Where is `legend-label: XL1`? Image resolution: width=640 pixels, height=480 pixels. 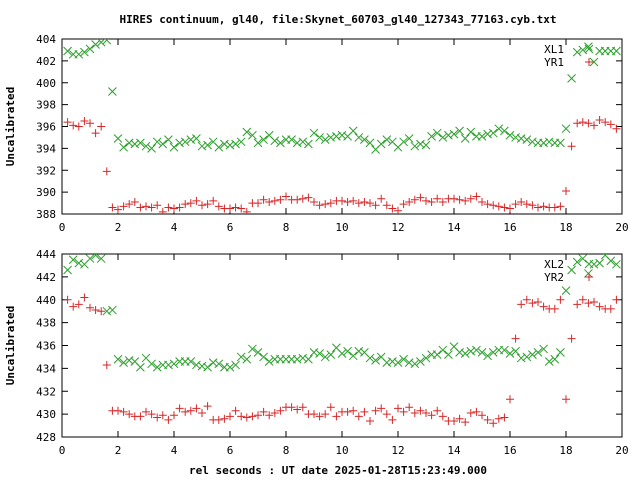 legend-label: XL1 is located at coordinates (554, 49).